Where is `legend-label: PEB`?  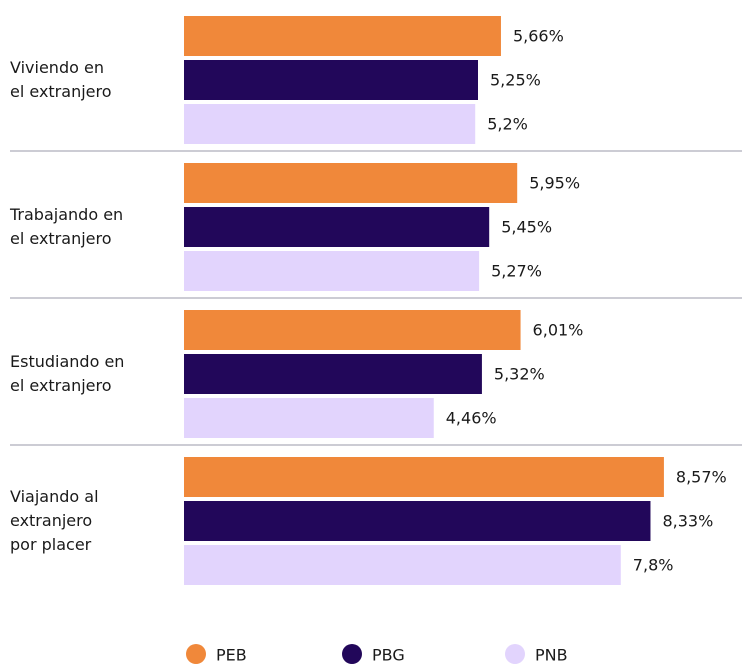 legend-label: PEB is located at coordinates (231, 655).